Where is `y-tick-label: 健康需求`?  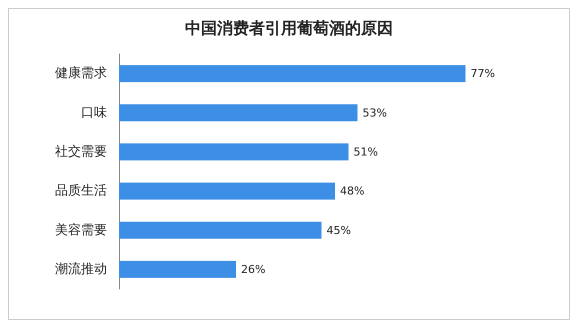 y-tick-label: 健康需求 is located at coordinates (81, 74).